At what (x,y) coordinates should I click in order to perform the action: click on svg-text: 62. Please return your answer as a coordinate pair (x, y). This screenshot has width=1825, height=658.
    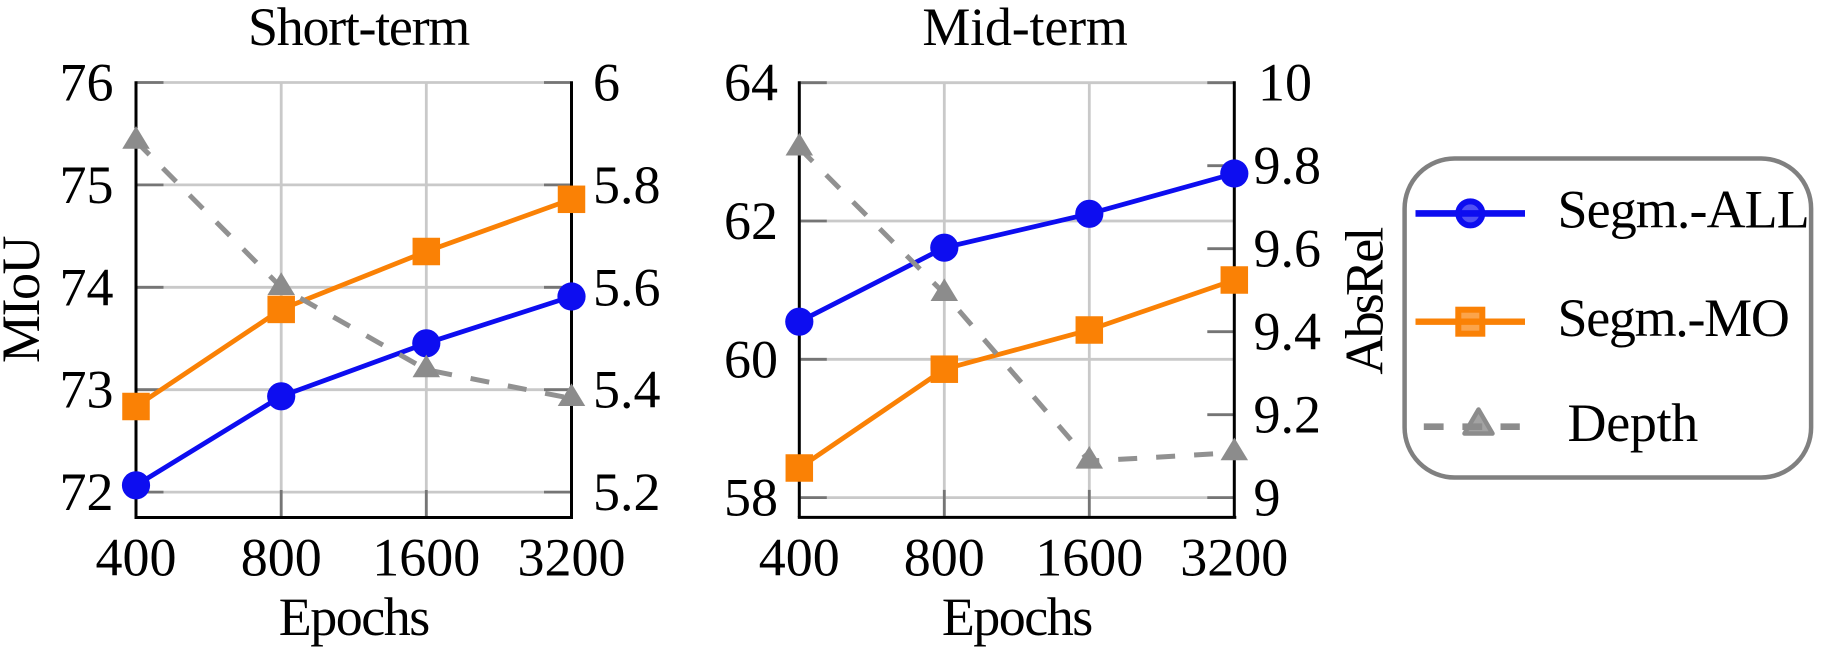
    Looking at the image, I should click on (751, 221).